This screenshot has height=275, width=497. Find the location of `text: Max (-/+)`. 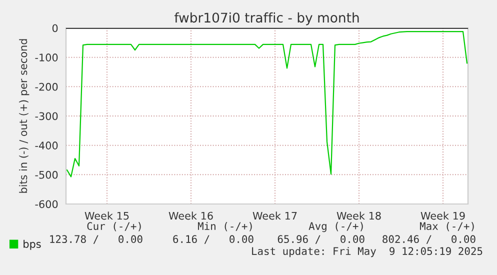

text: Max (-/+) is located at coordinates (447, 227).